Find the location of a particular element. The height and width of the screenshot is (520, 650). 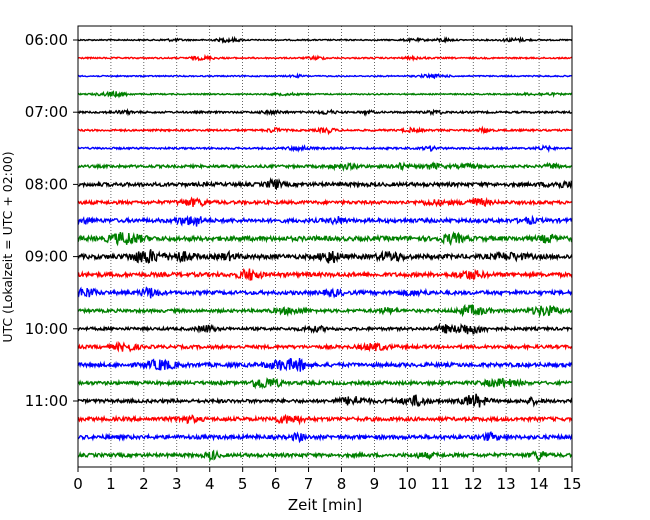

x-tick-label: 4 is located at coordinates (210, 484).